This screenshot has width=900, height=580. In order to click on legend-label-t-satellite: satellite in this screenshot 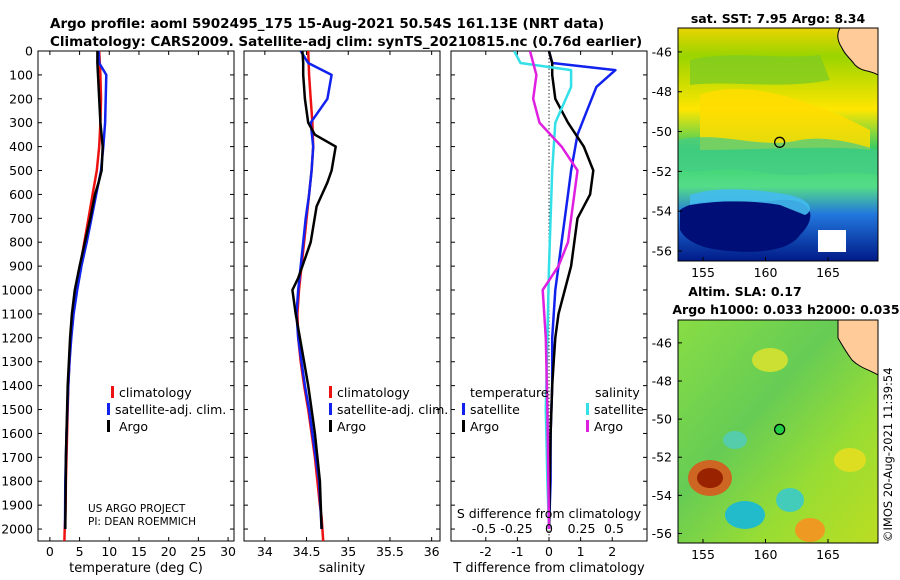, I will do `click(495, 409)`.